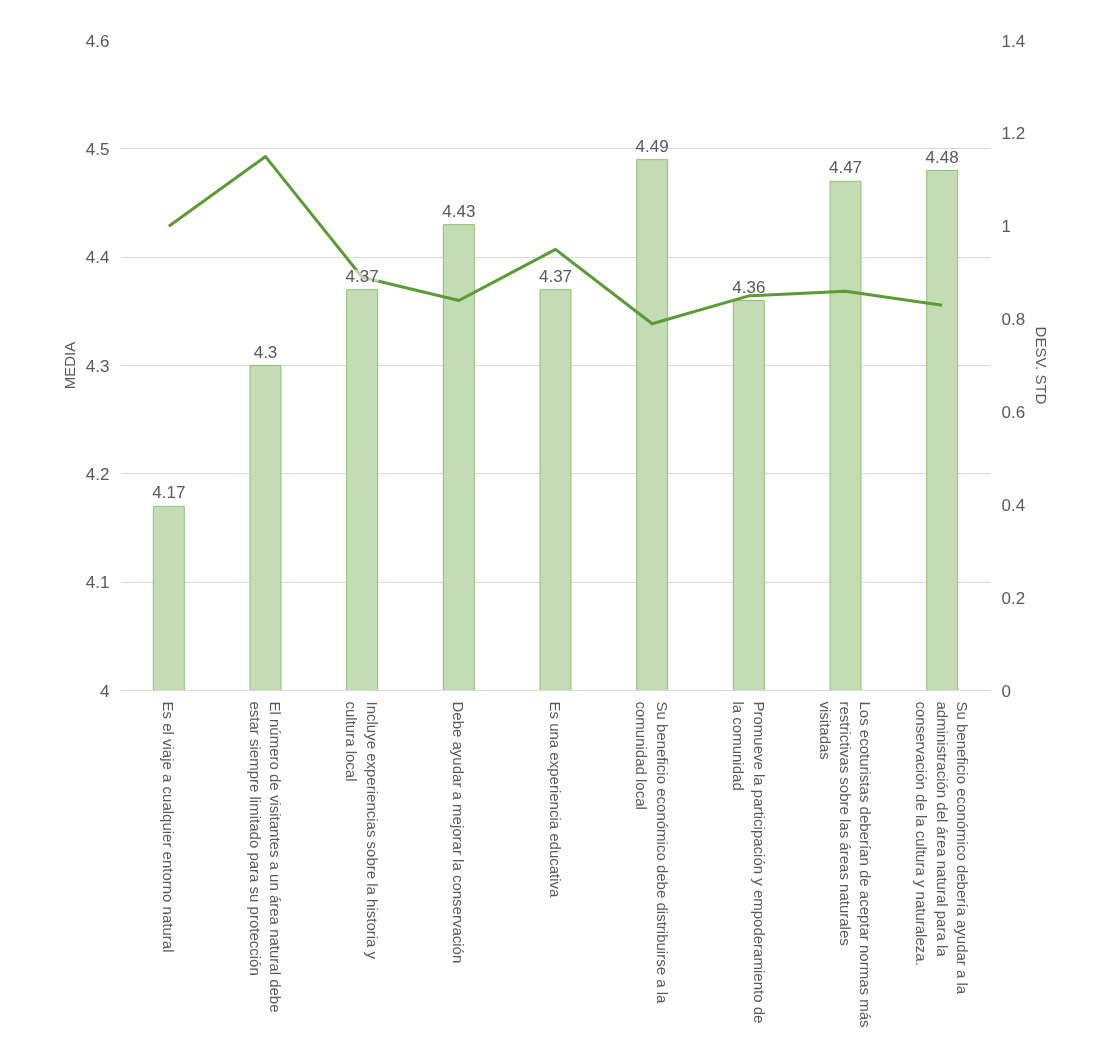 This screenshot has height=1039, width=1108. What do you see at coordinates (69, 365) in the screenshot?
I see `y-axis-title: MEDIA` at bounding box center [69, 365].